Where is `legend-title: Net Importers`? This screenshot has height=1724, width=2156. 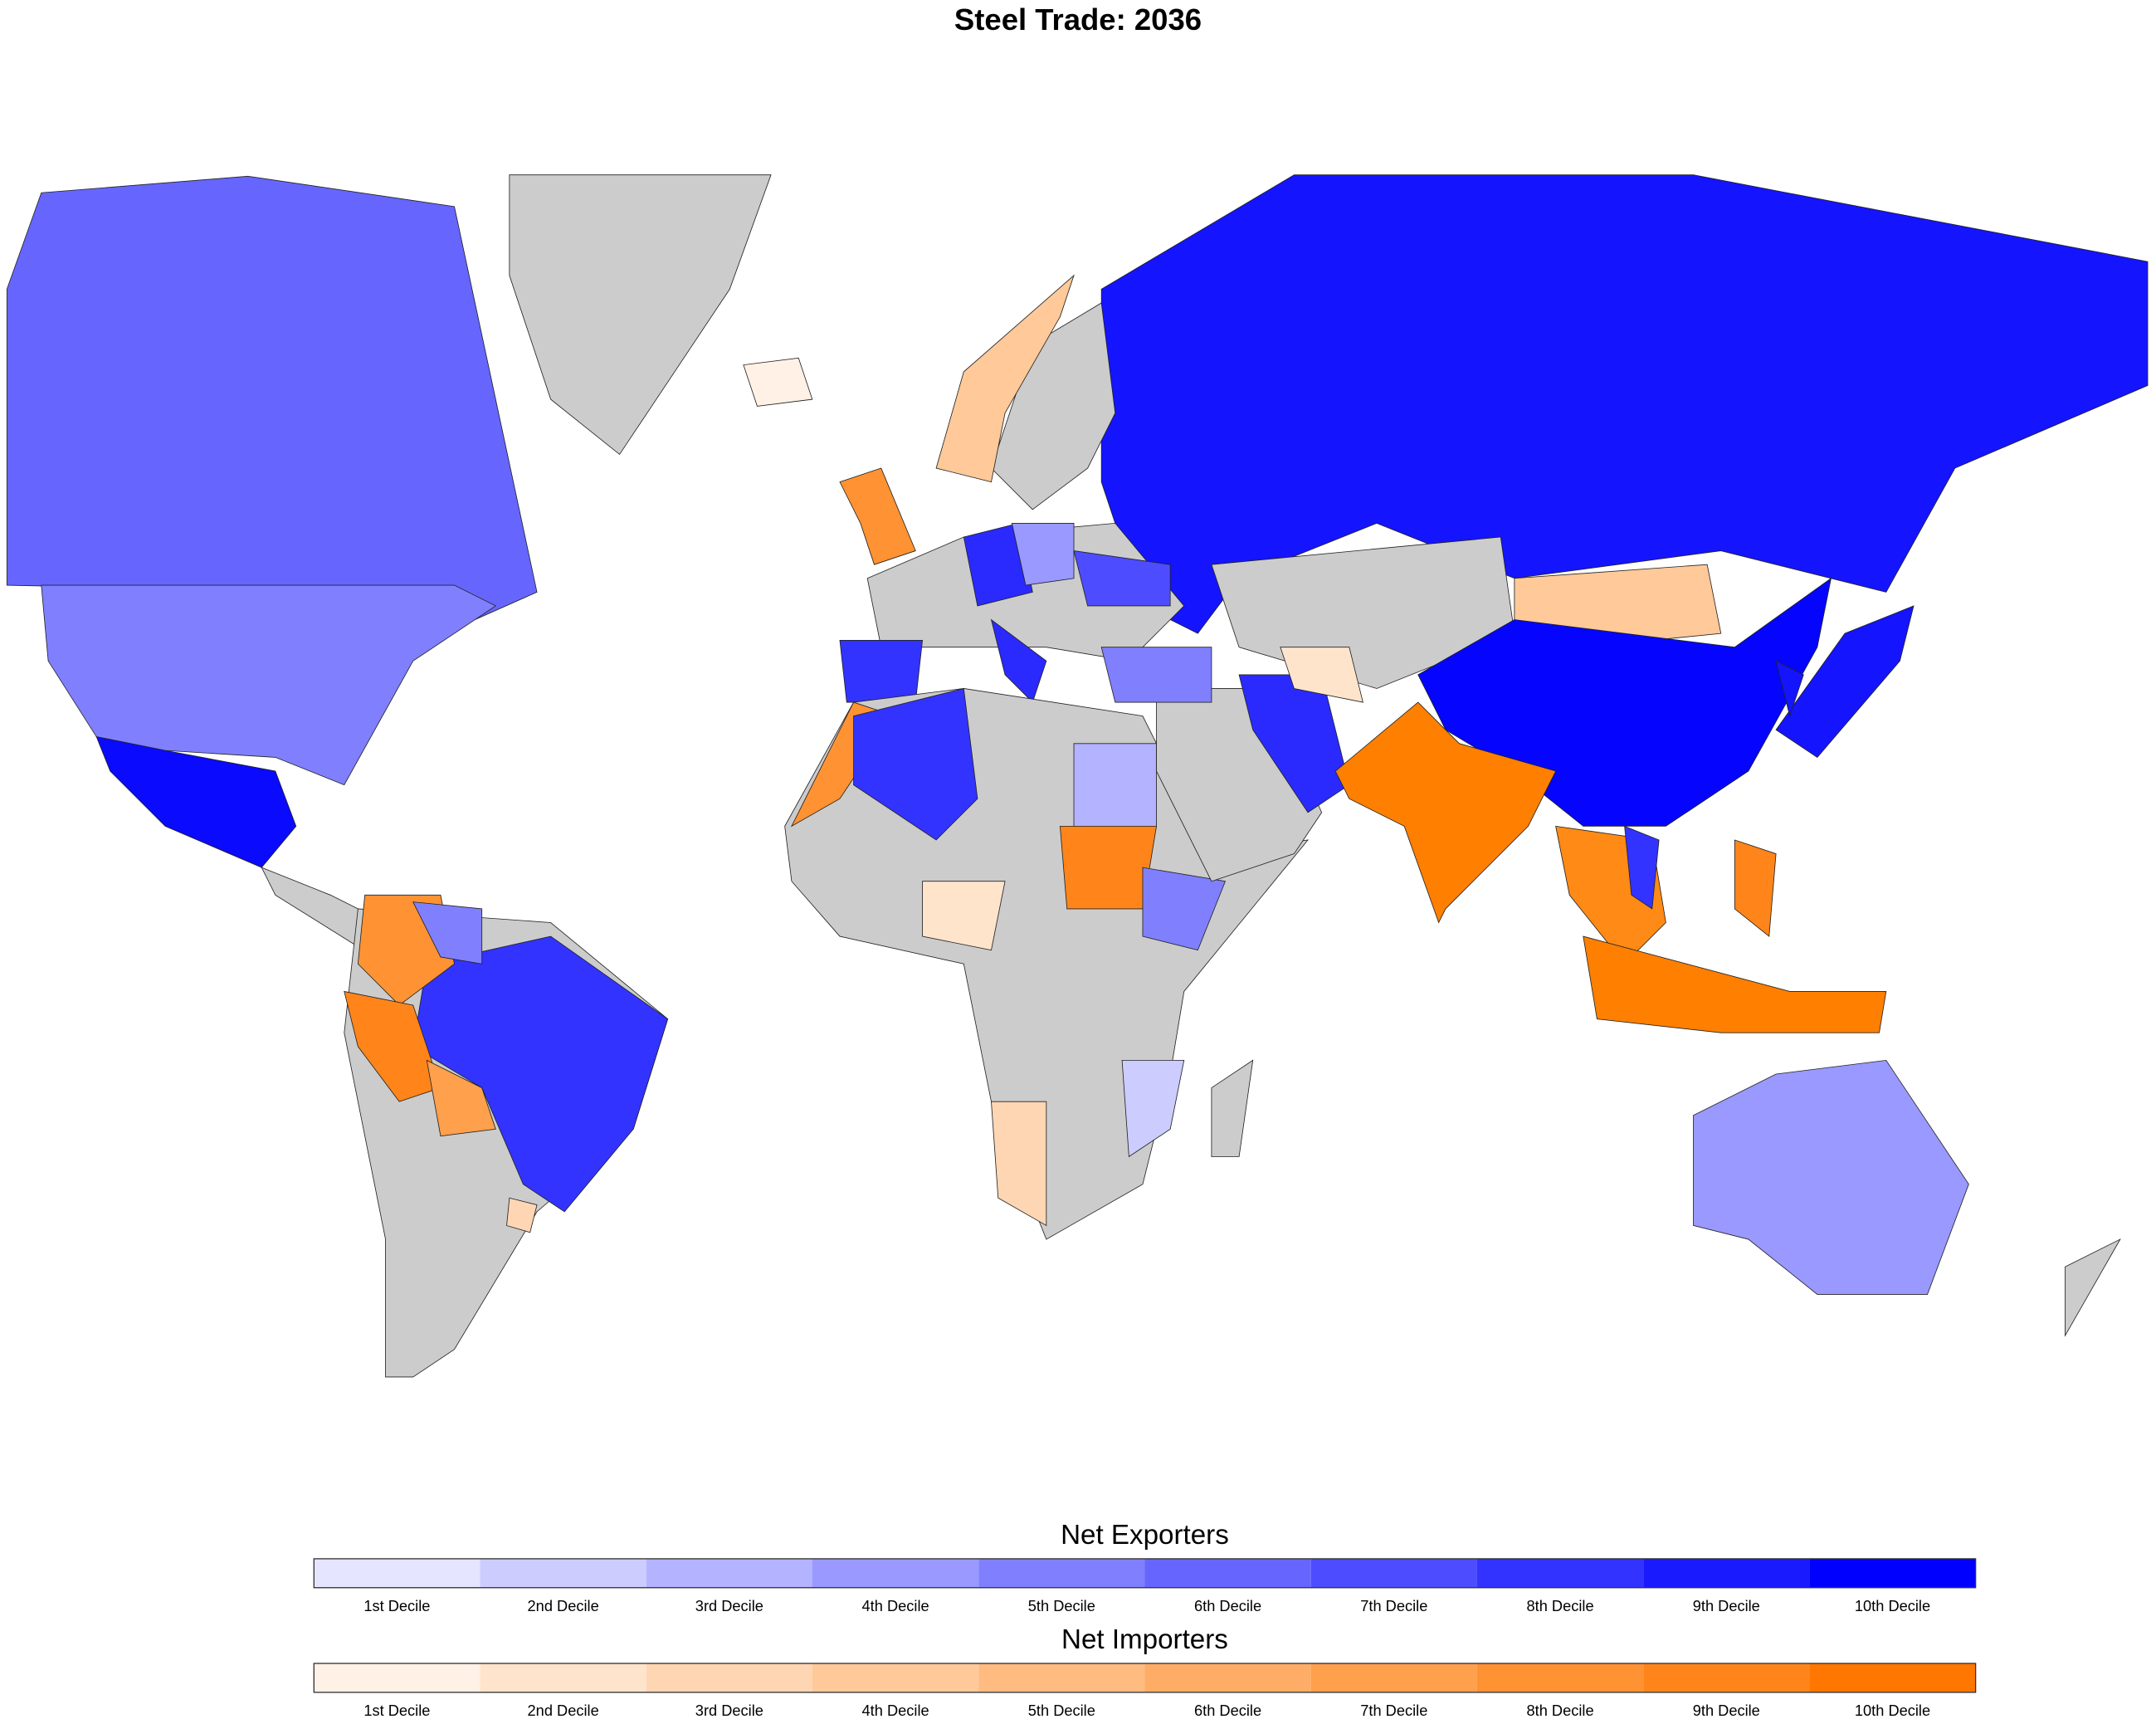 legend-title: Net Importers is located at coordinates (1145, 1639).